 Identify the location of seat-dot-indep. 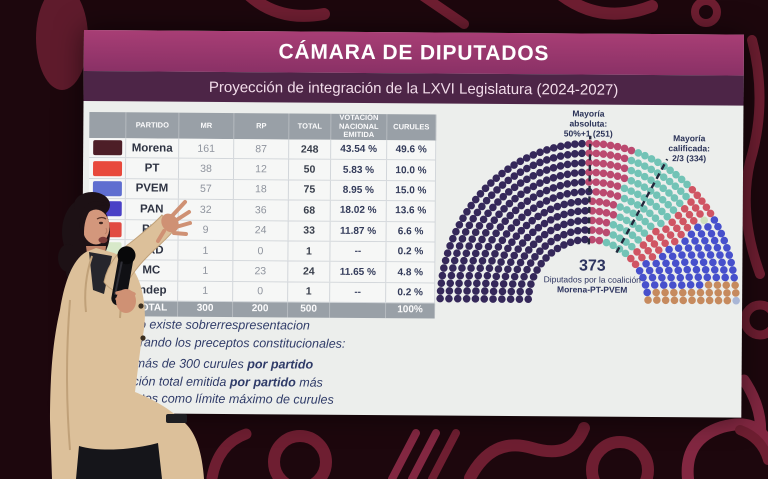
(736, 300).